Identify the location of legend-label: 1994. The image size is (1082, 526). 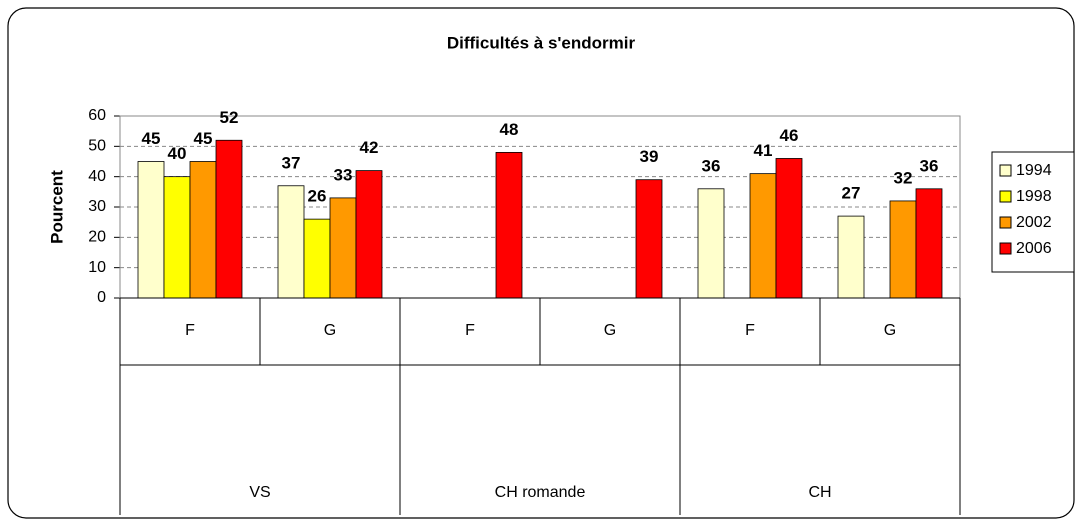
(1034, 170).